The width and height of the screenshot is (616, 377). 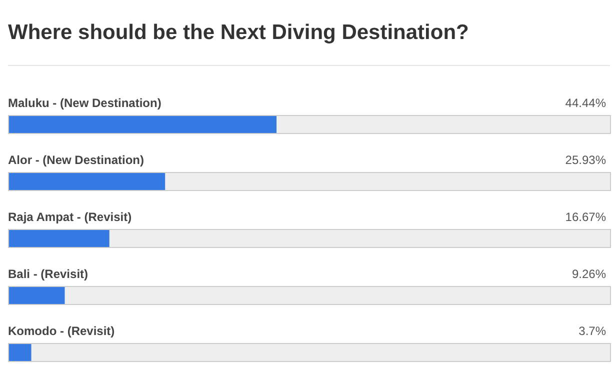 What do you see at coordinates (592, 331) in the screenshot?
I see `data-label: 3.7%` at bounding box center [592, 331].